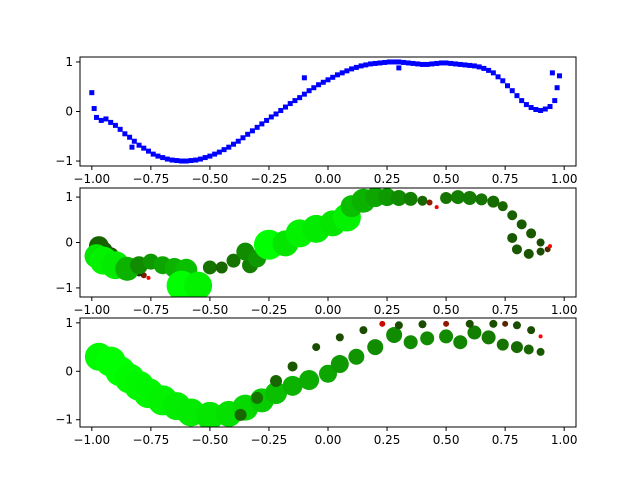  I want to click on y-tick-label: −1, so click(64, 420).